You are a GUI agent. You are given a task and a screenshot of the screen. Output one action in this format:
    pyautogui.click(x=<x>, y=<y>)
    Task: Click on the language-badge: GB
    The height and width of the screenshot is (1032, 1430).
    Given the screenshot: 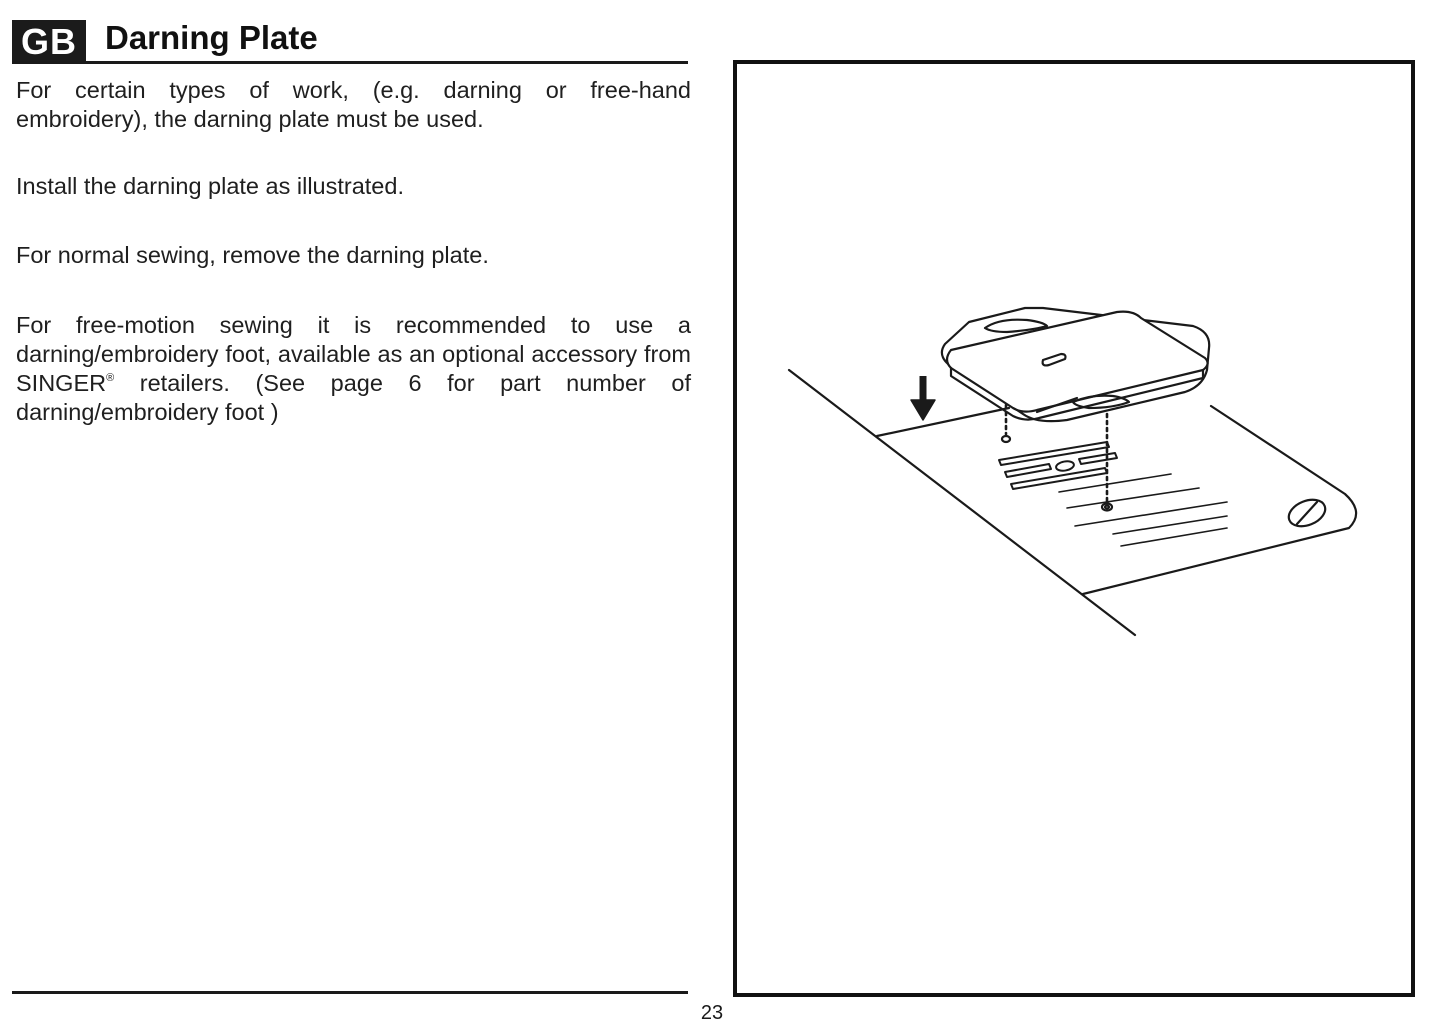 What is the action you would take?
    pyautogui.click(x=49, y=42)
    